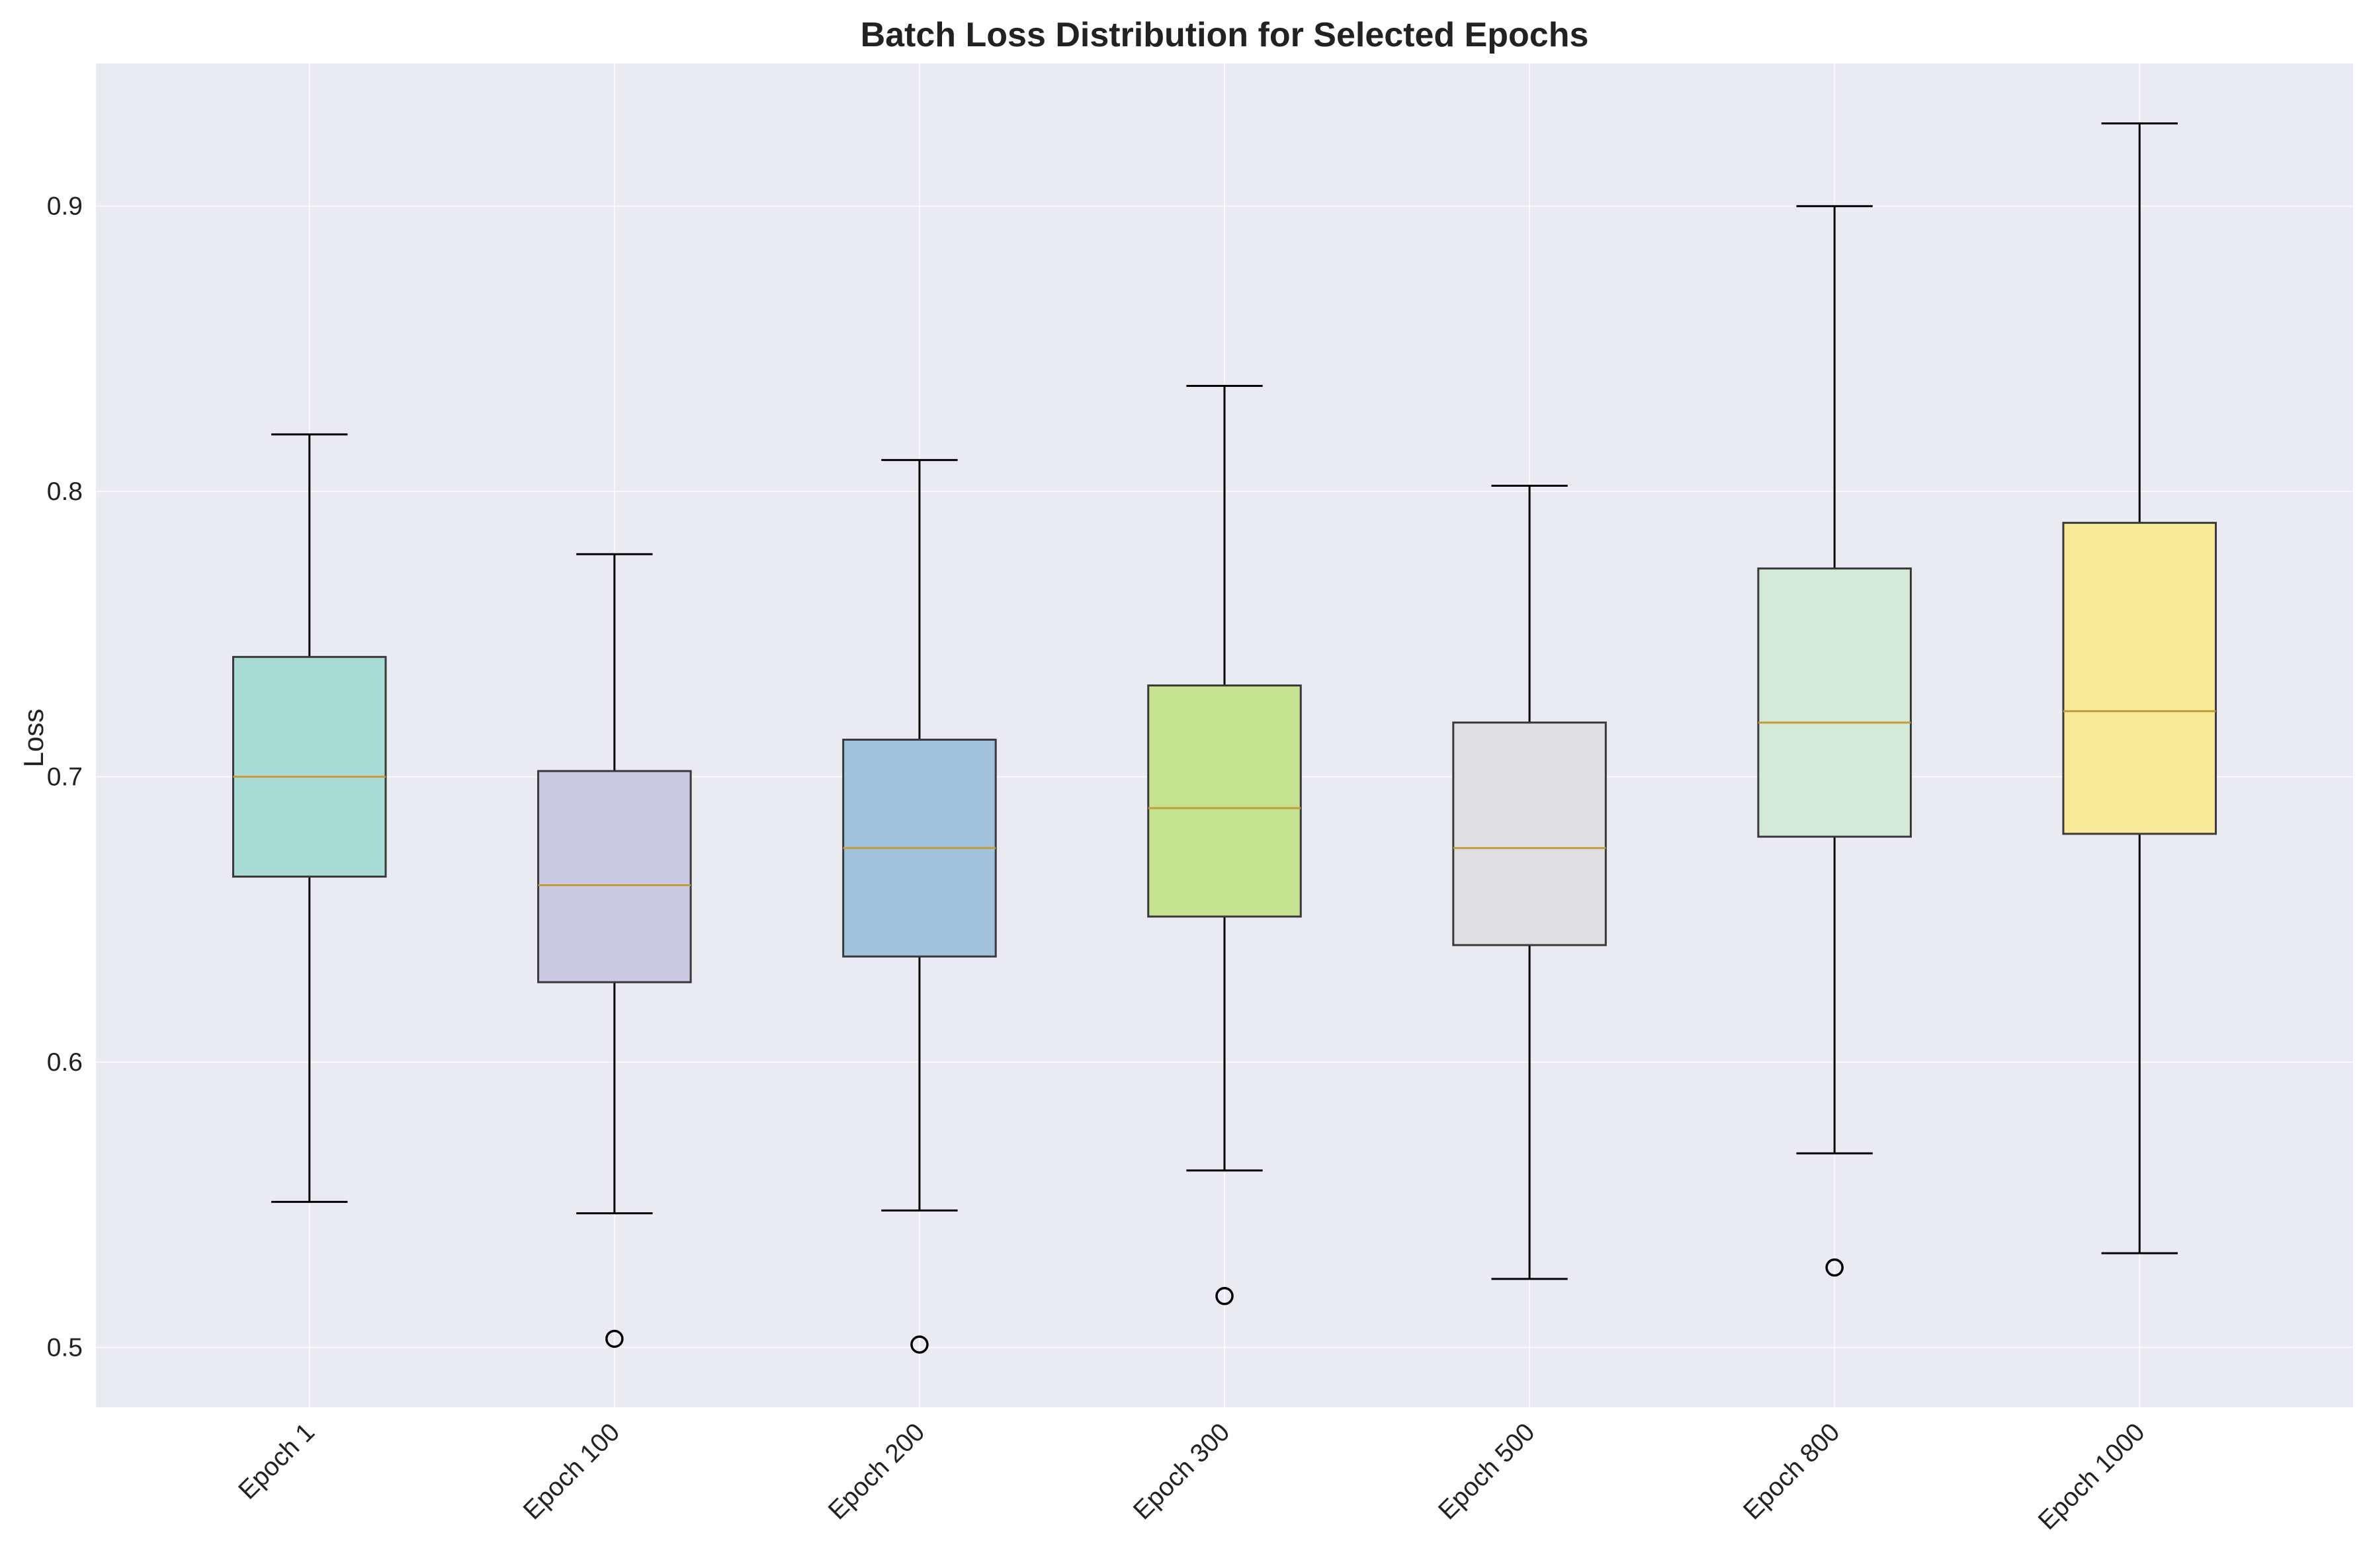 The width and height of the screenshot is (2363, 1568). I want to click on x-tick-label: Epoch 800, so click(1791, 1471).